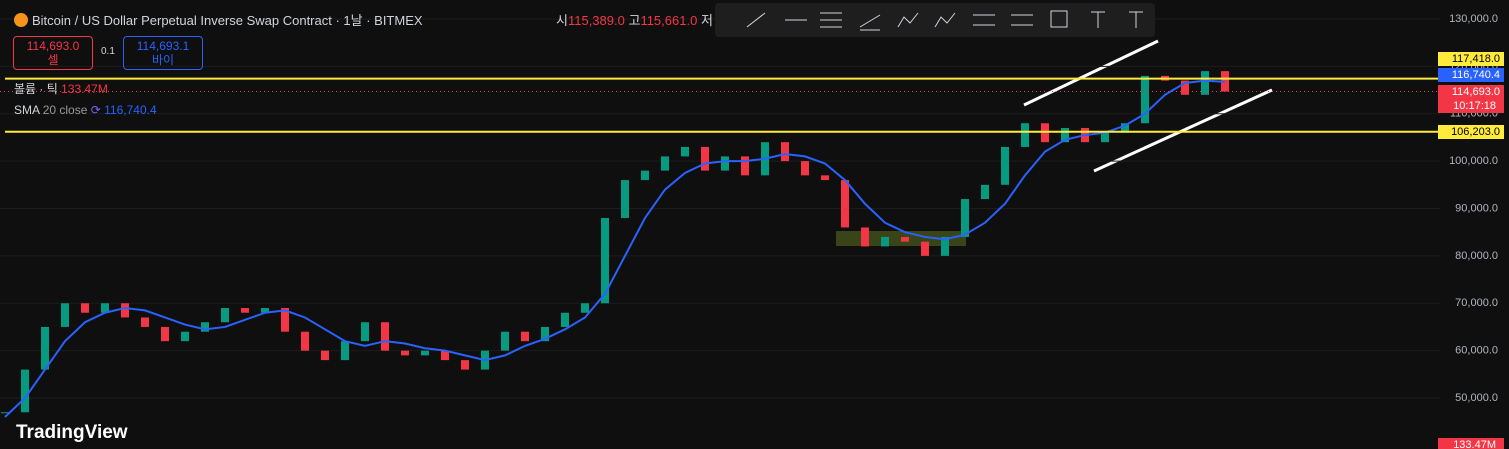 The height and width of the screenshot is (449, 1509). Describe the element at coordinates (706, 20) in the screenshot. I see `low-label: 저` at that location.